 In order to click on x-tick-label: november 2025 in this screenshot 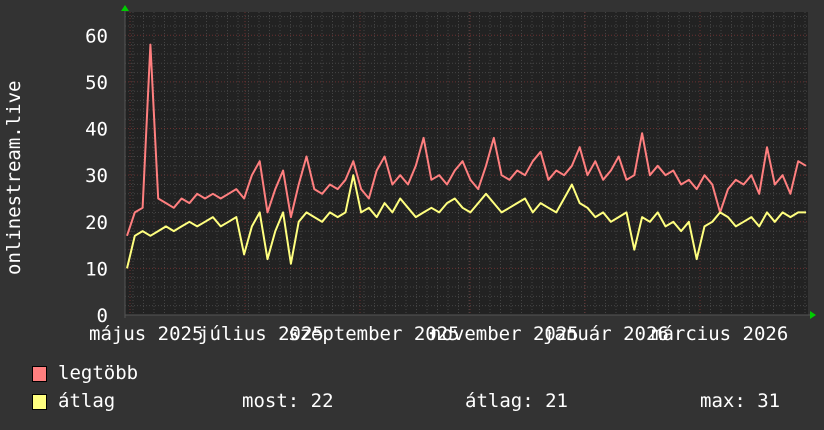, I will do `click(504, 334)`.